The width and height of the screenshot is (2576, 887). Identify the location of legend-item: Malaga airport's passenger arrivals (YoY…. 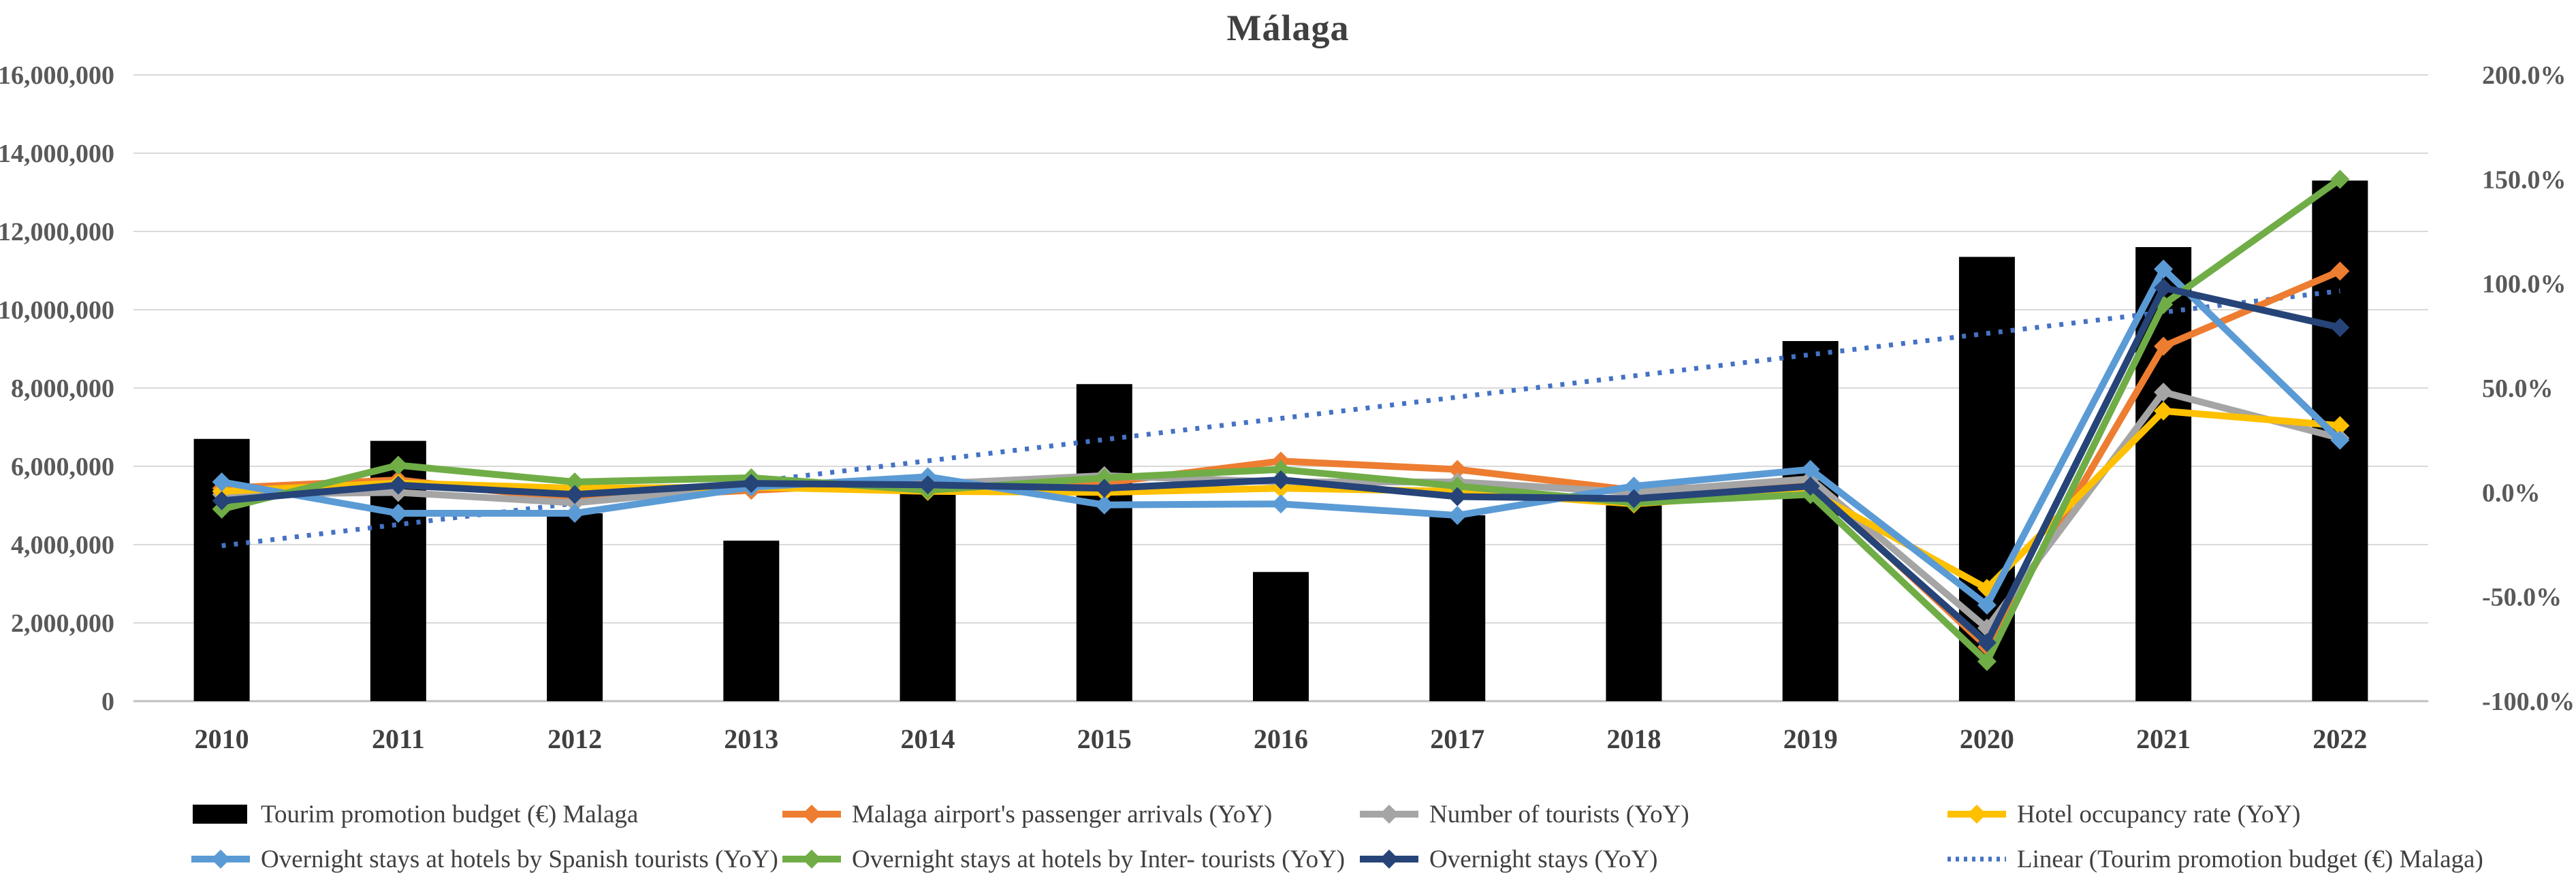
(1026, 814).